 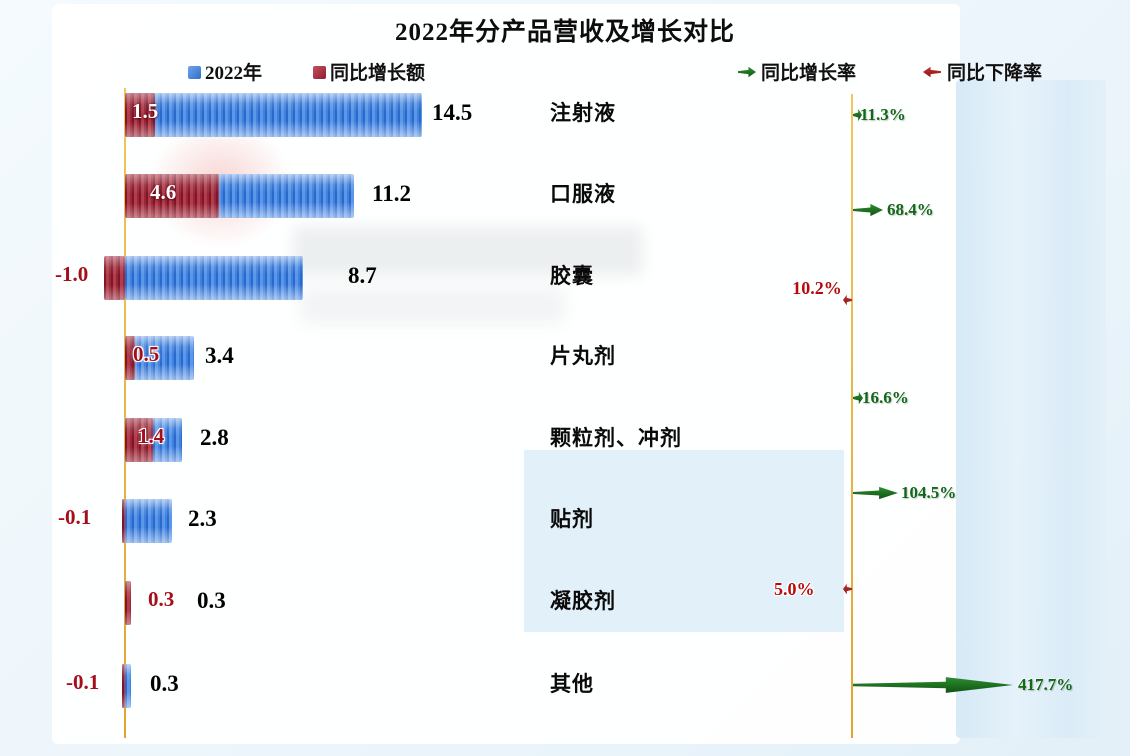 What do you see at coordinates (151, 436) in the screenshot?
I see `delta-label: 1.4` at bounding box center [151, 436].